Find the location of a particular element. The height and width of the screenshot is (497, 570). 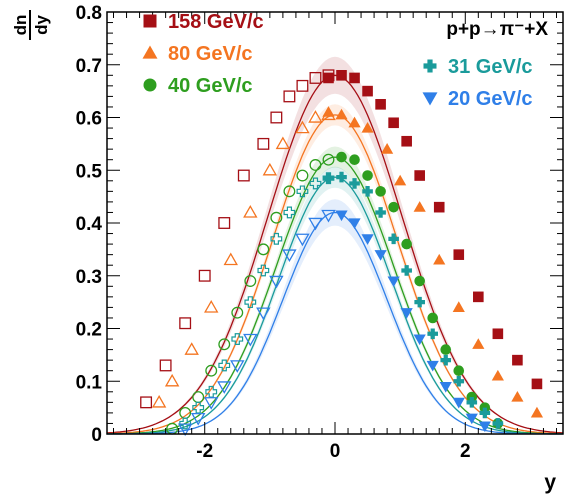

y-tick-label: 0.8 is located at coordinates (89, 13).